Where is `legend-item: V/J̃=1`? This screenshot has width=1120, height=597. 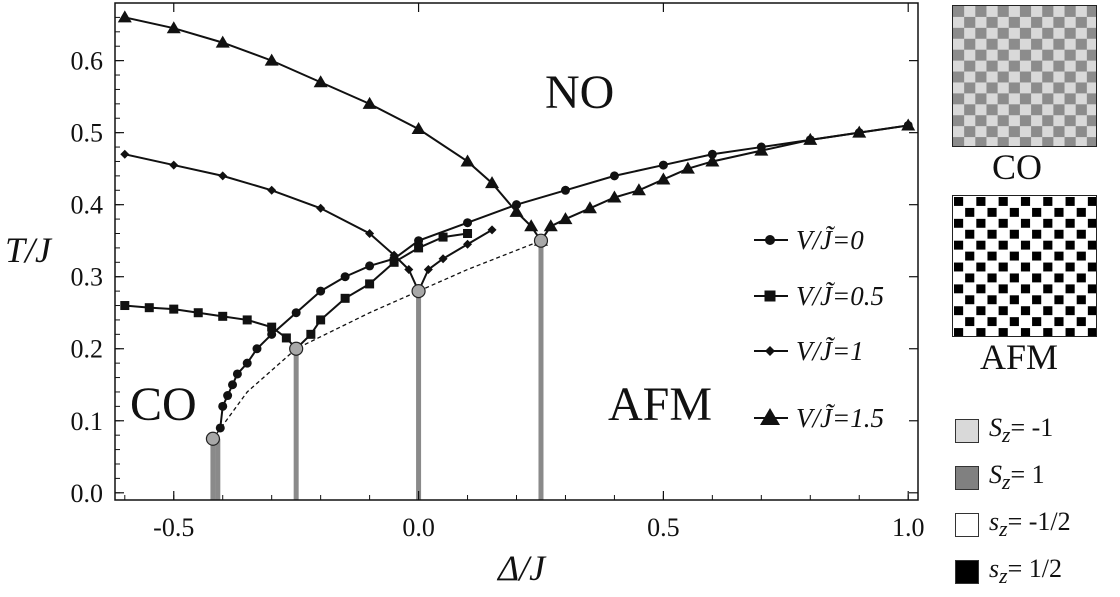 legend-item: V/J̃=1 is located at coordinates (809, 351).